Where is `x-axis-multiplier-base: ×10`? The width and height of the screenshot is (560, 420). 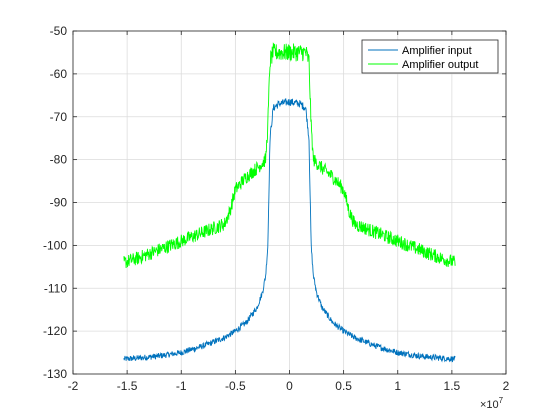
x-axis-multiplier-base: ×10 is located at coordinates (489, 405).